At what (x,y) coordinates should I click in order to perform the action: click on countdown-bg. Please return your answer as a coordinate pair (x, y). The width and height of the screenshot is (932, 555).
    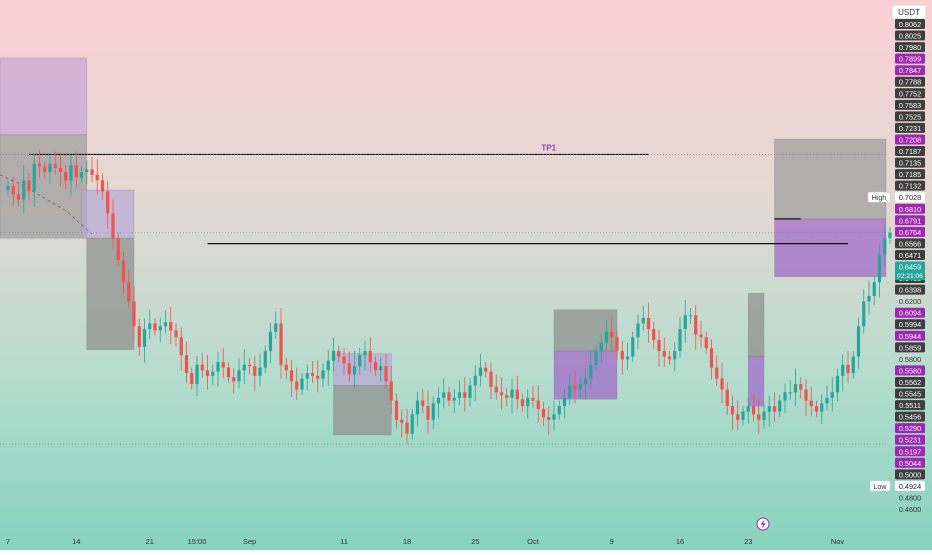
    Looking at the image, I should click on (910, 275).